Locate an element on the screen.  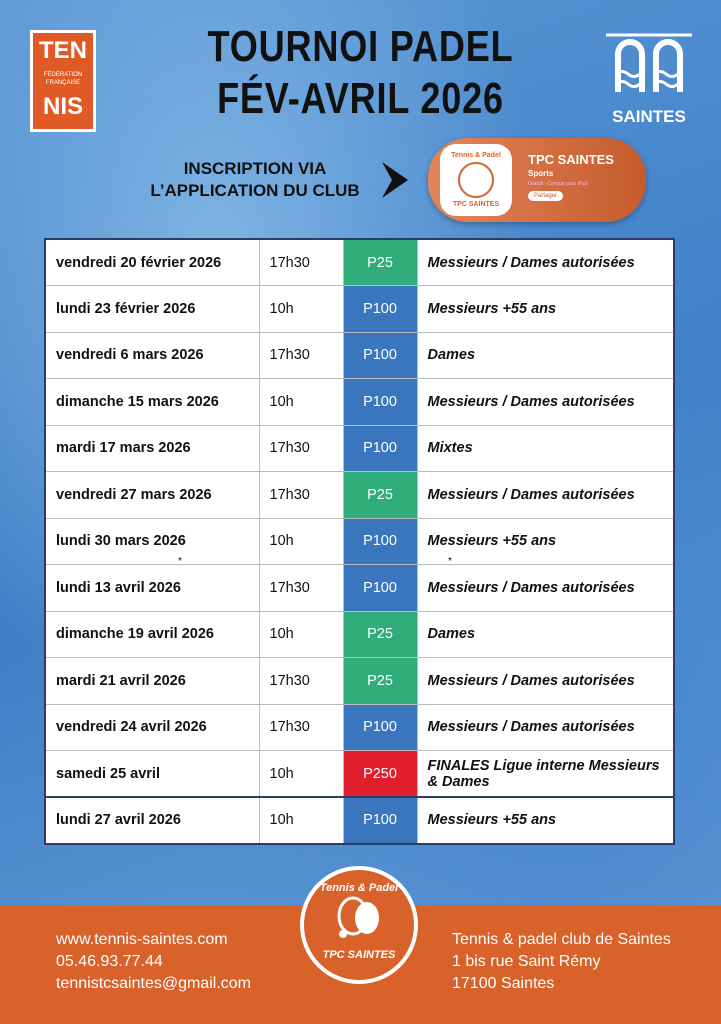
app-subtitle: Gratuit · Conçue pour iPad is located at coordinates (558, 184).